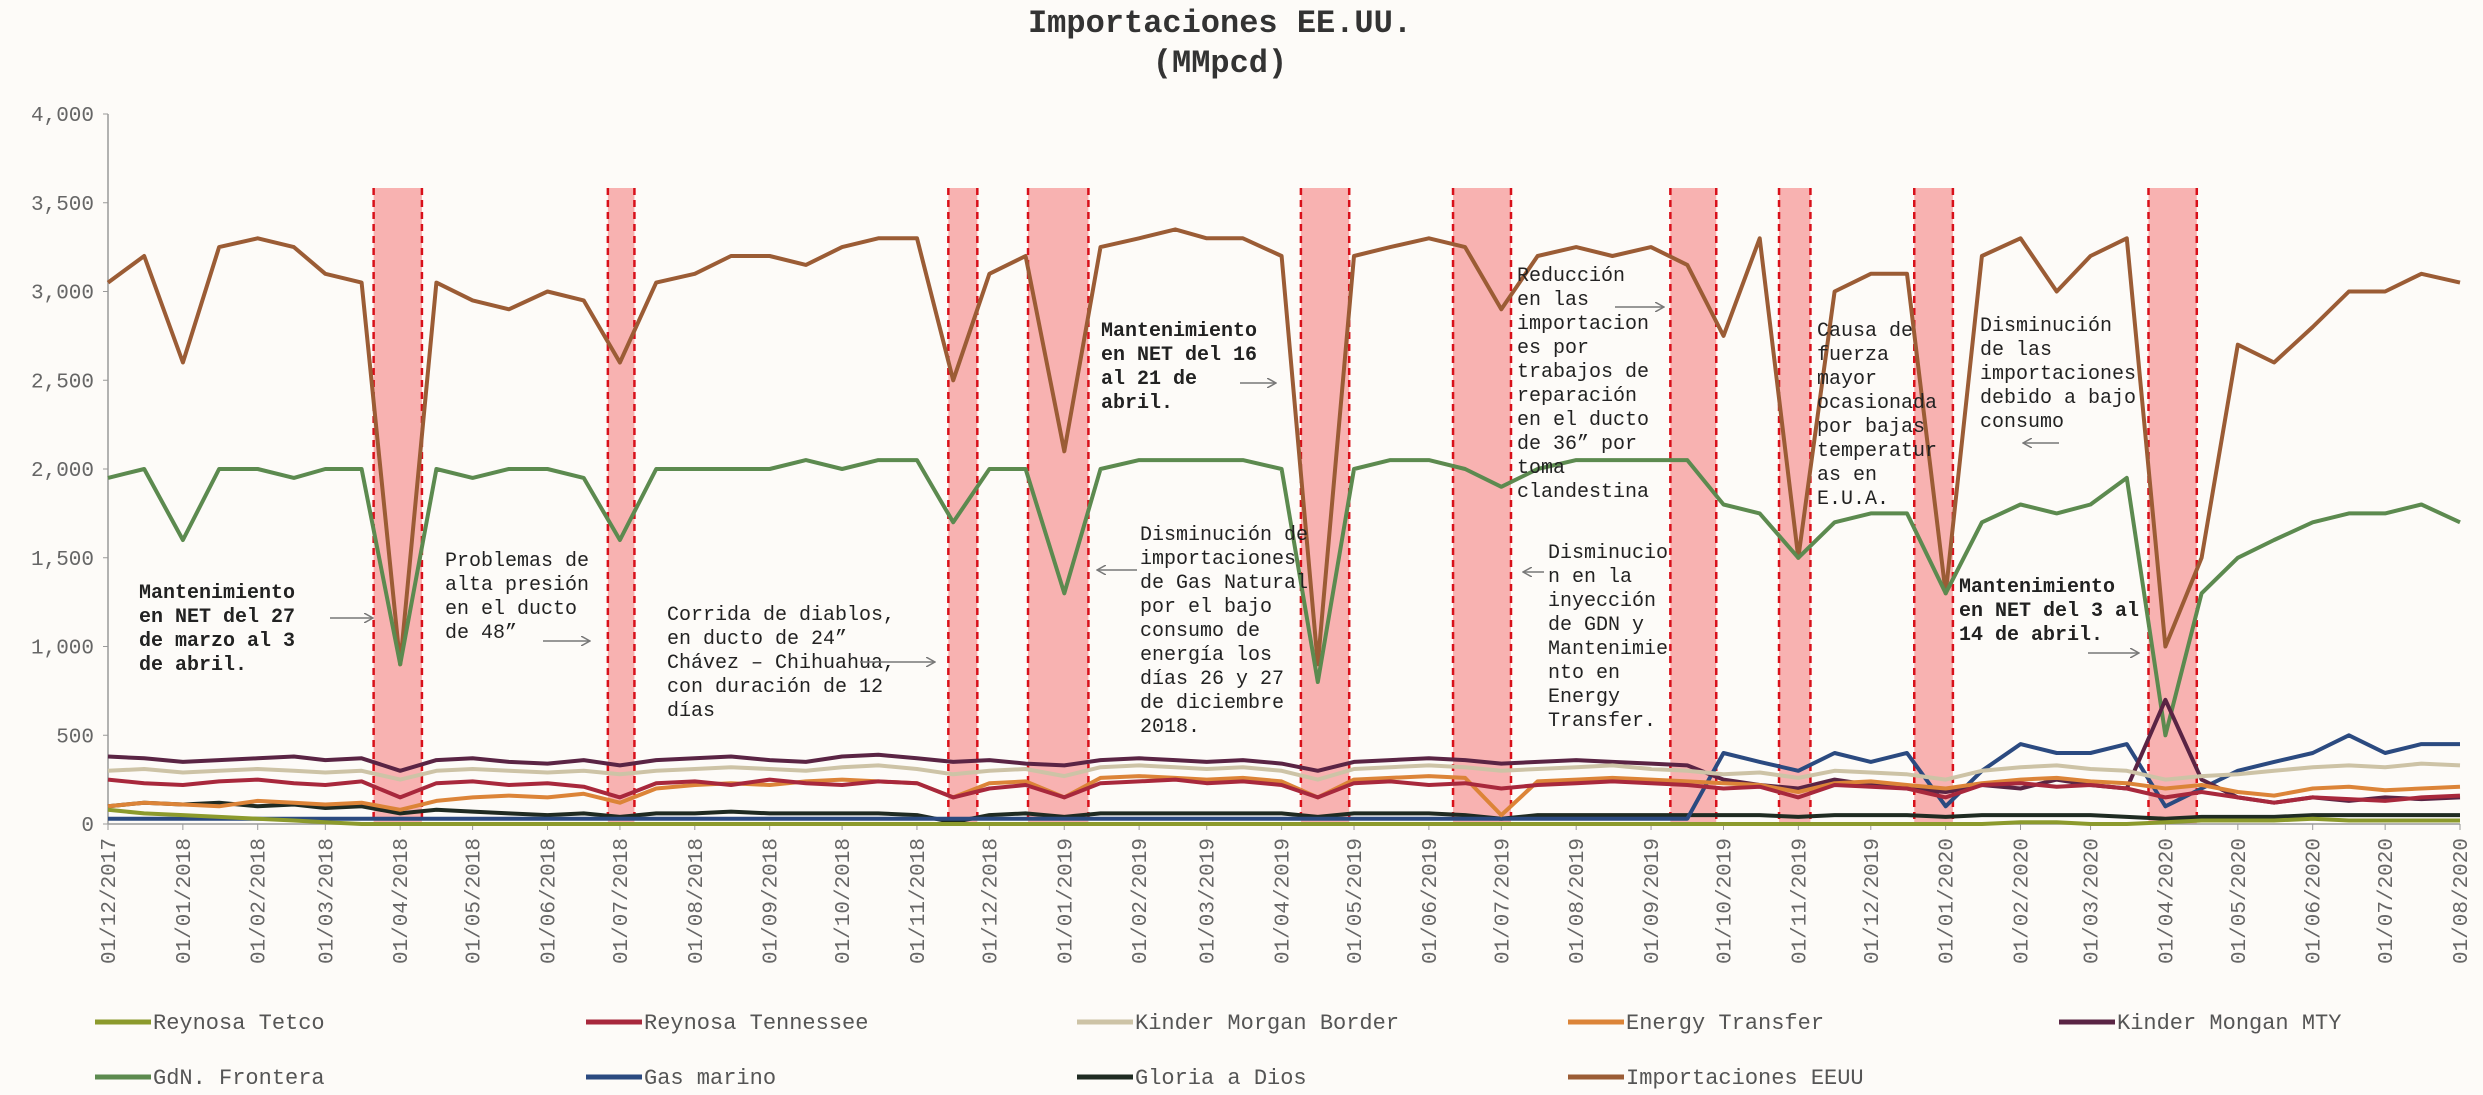 The image size is (2483, 1095). Describe the element at coordinates (1584, 673) in the screenshot. I see `annotation-text: nto en` at that location.